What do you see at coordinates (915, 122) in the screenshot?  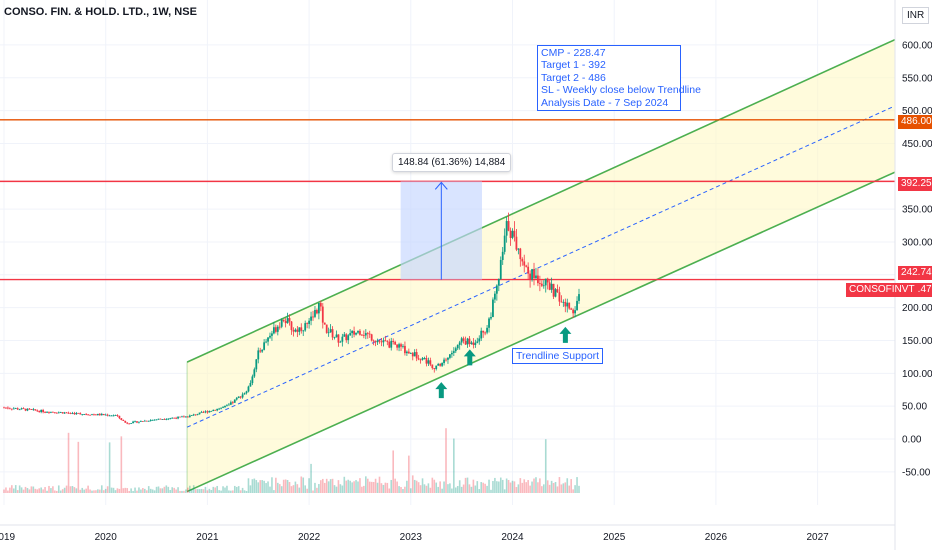 I see `price-tag-486: 486.00` at bounding box center [915, 122].